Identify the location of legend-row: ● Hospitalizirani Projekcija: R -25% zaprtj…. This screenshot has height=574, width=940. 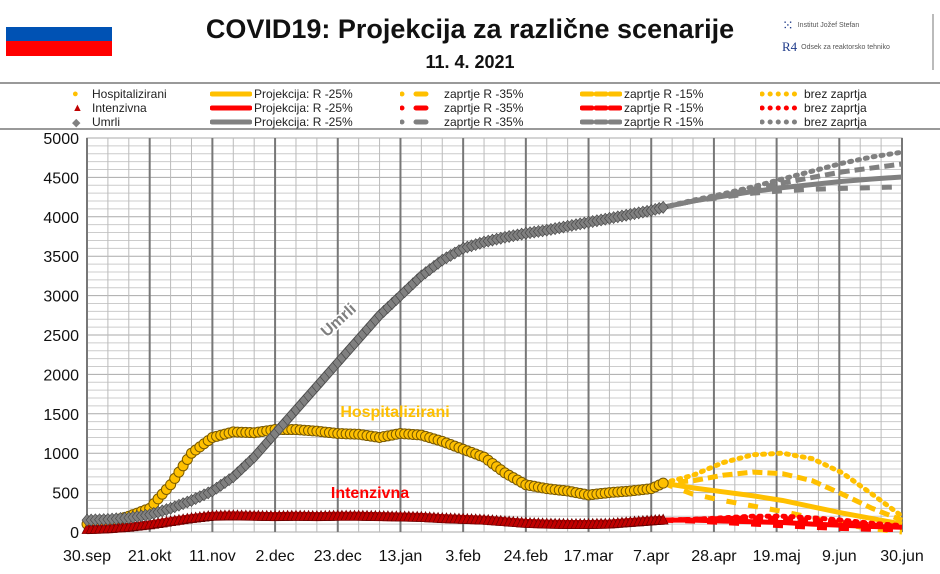
(470, 94).